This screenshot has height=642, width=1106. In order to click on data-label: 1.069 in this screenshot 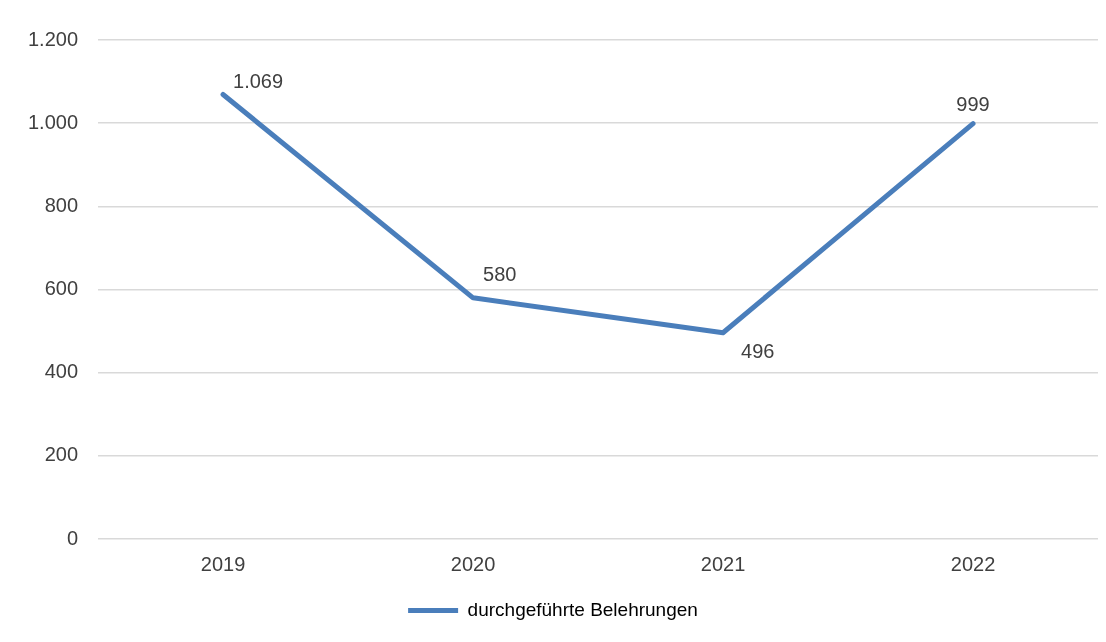, I will do `click(258, 80)`.